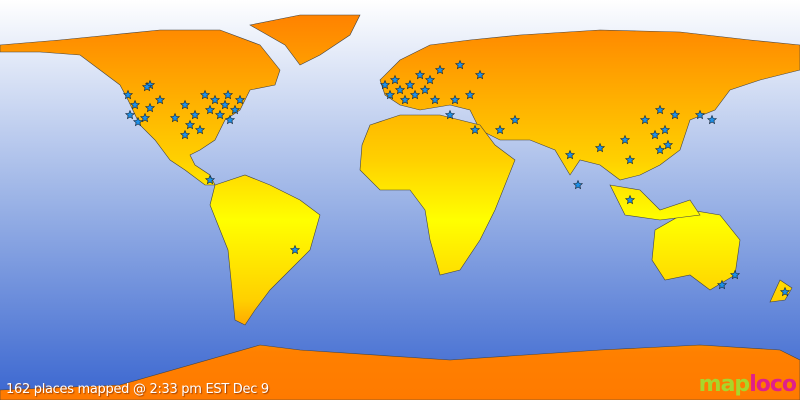 This screenshot has height=400, width=800. Describe the element at coordinates (305, 40) in the screenshot. I see `greenland` at that location.